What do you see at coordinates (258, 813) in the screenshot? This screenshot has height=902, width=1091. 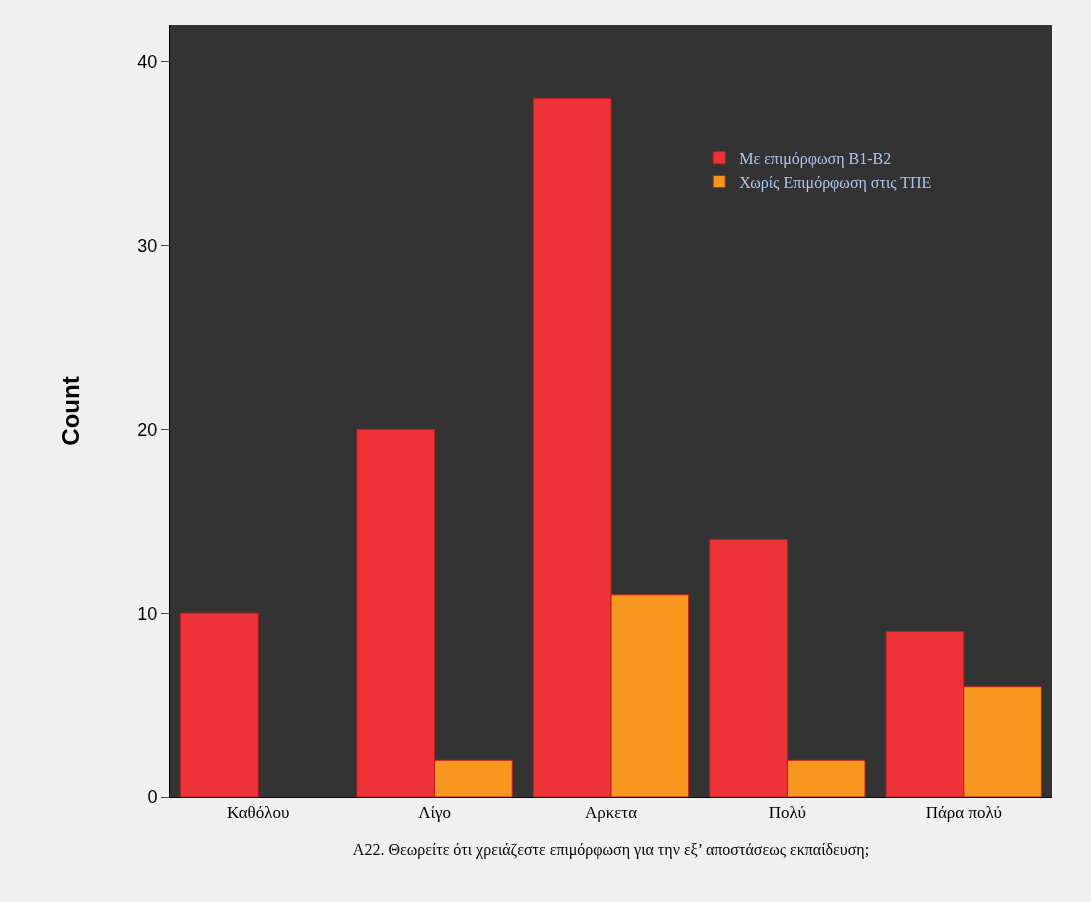 I see `x-tick-label: Καθόλου` at bounding box center [258, 813].